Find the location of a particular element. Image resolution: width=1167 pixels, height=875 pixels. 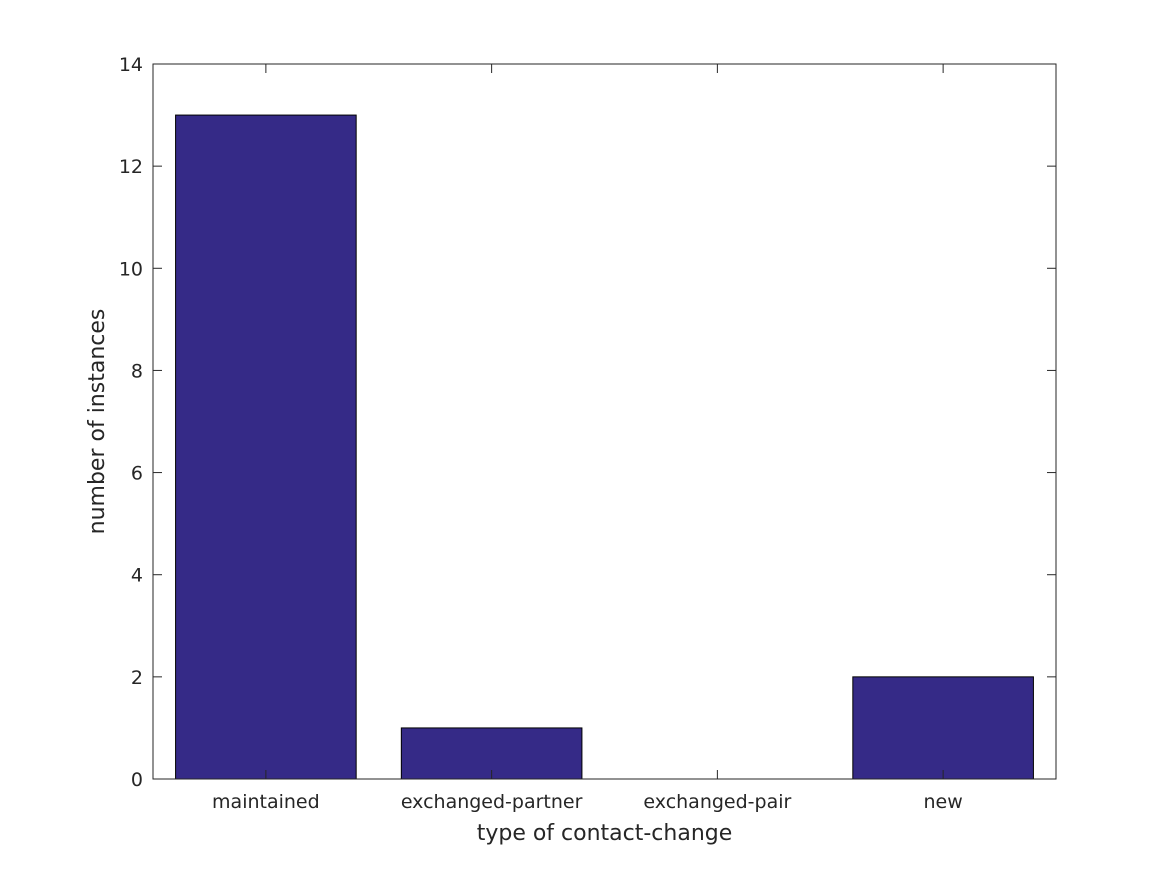

bar-new is located at coordinates (943, 728).